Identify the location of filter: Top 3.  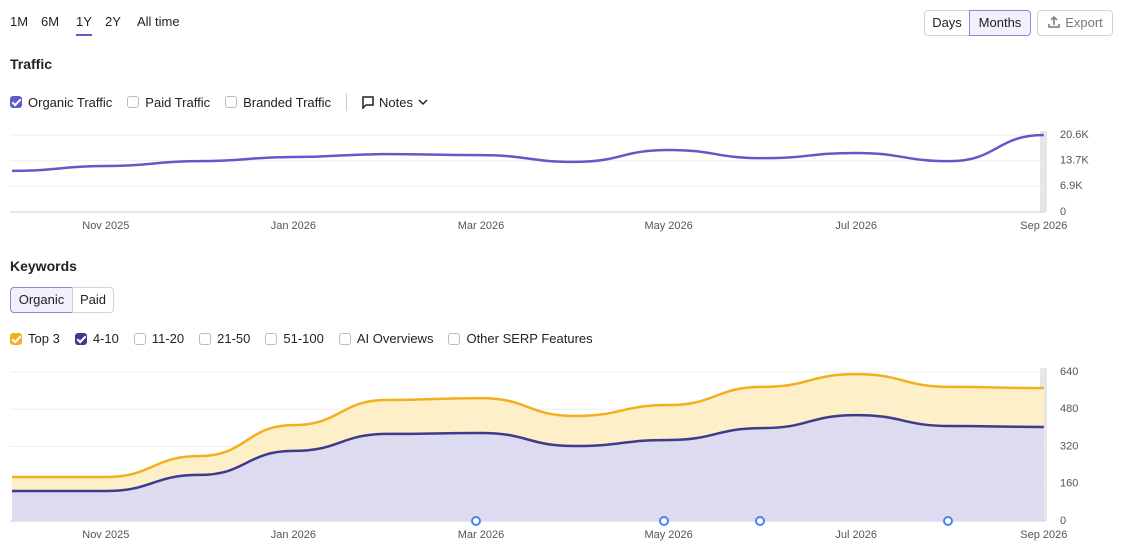
(35, 338).